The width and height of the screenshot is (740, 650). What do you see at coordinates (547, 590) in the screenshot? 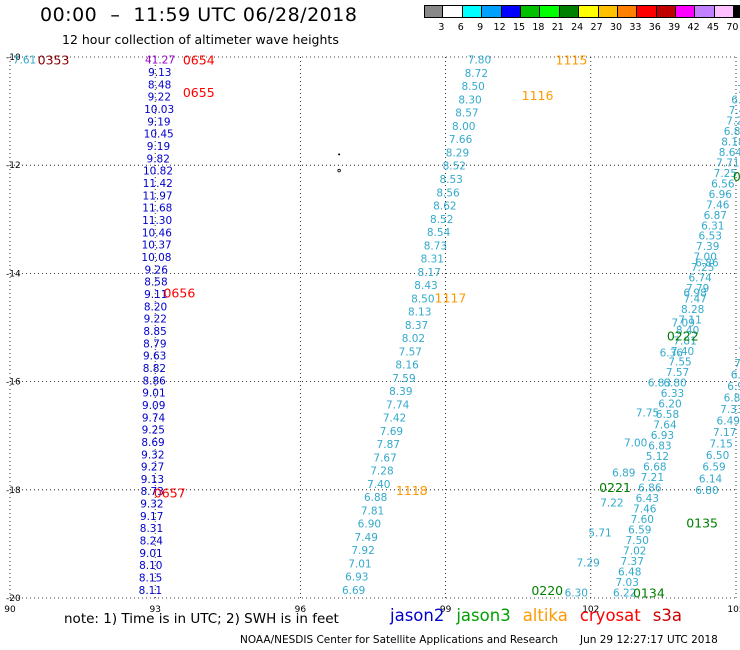
I see `time-label: 0220` at bounding box center [547, 590].